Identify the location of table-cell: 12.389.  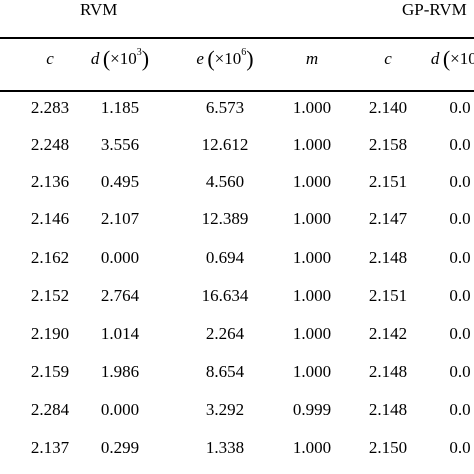
(225, 218).